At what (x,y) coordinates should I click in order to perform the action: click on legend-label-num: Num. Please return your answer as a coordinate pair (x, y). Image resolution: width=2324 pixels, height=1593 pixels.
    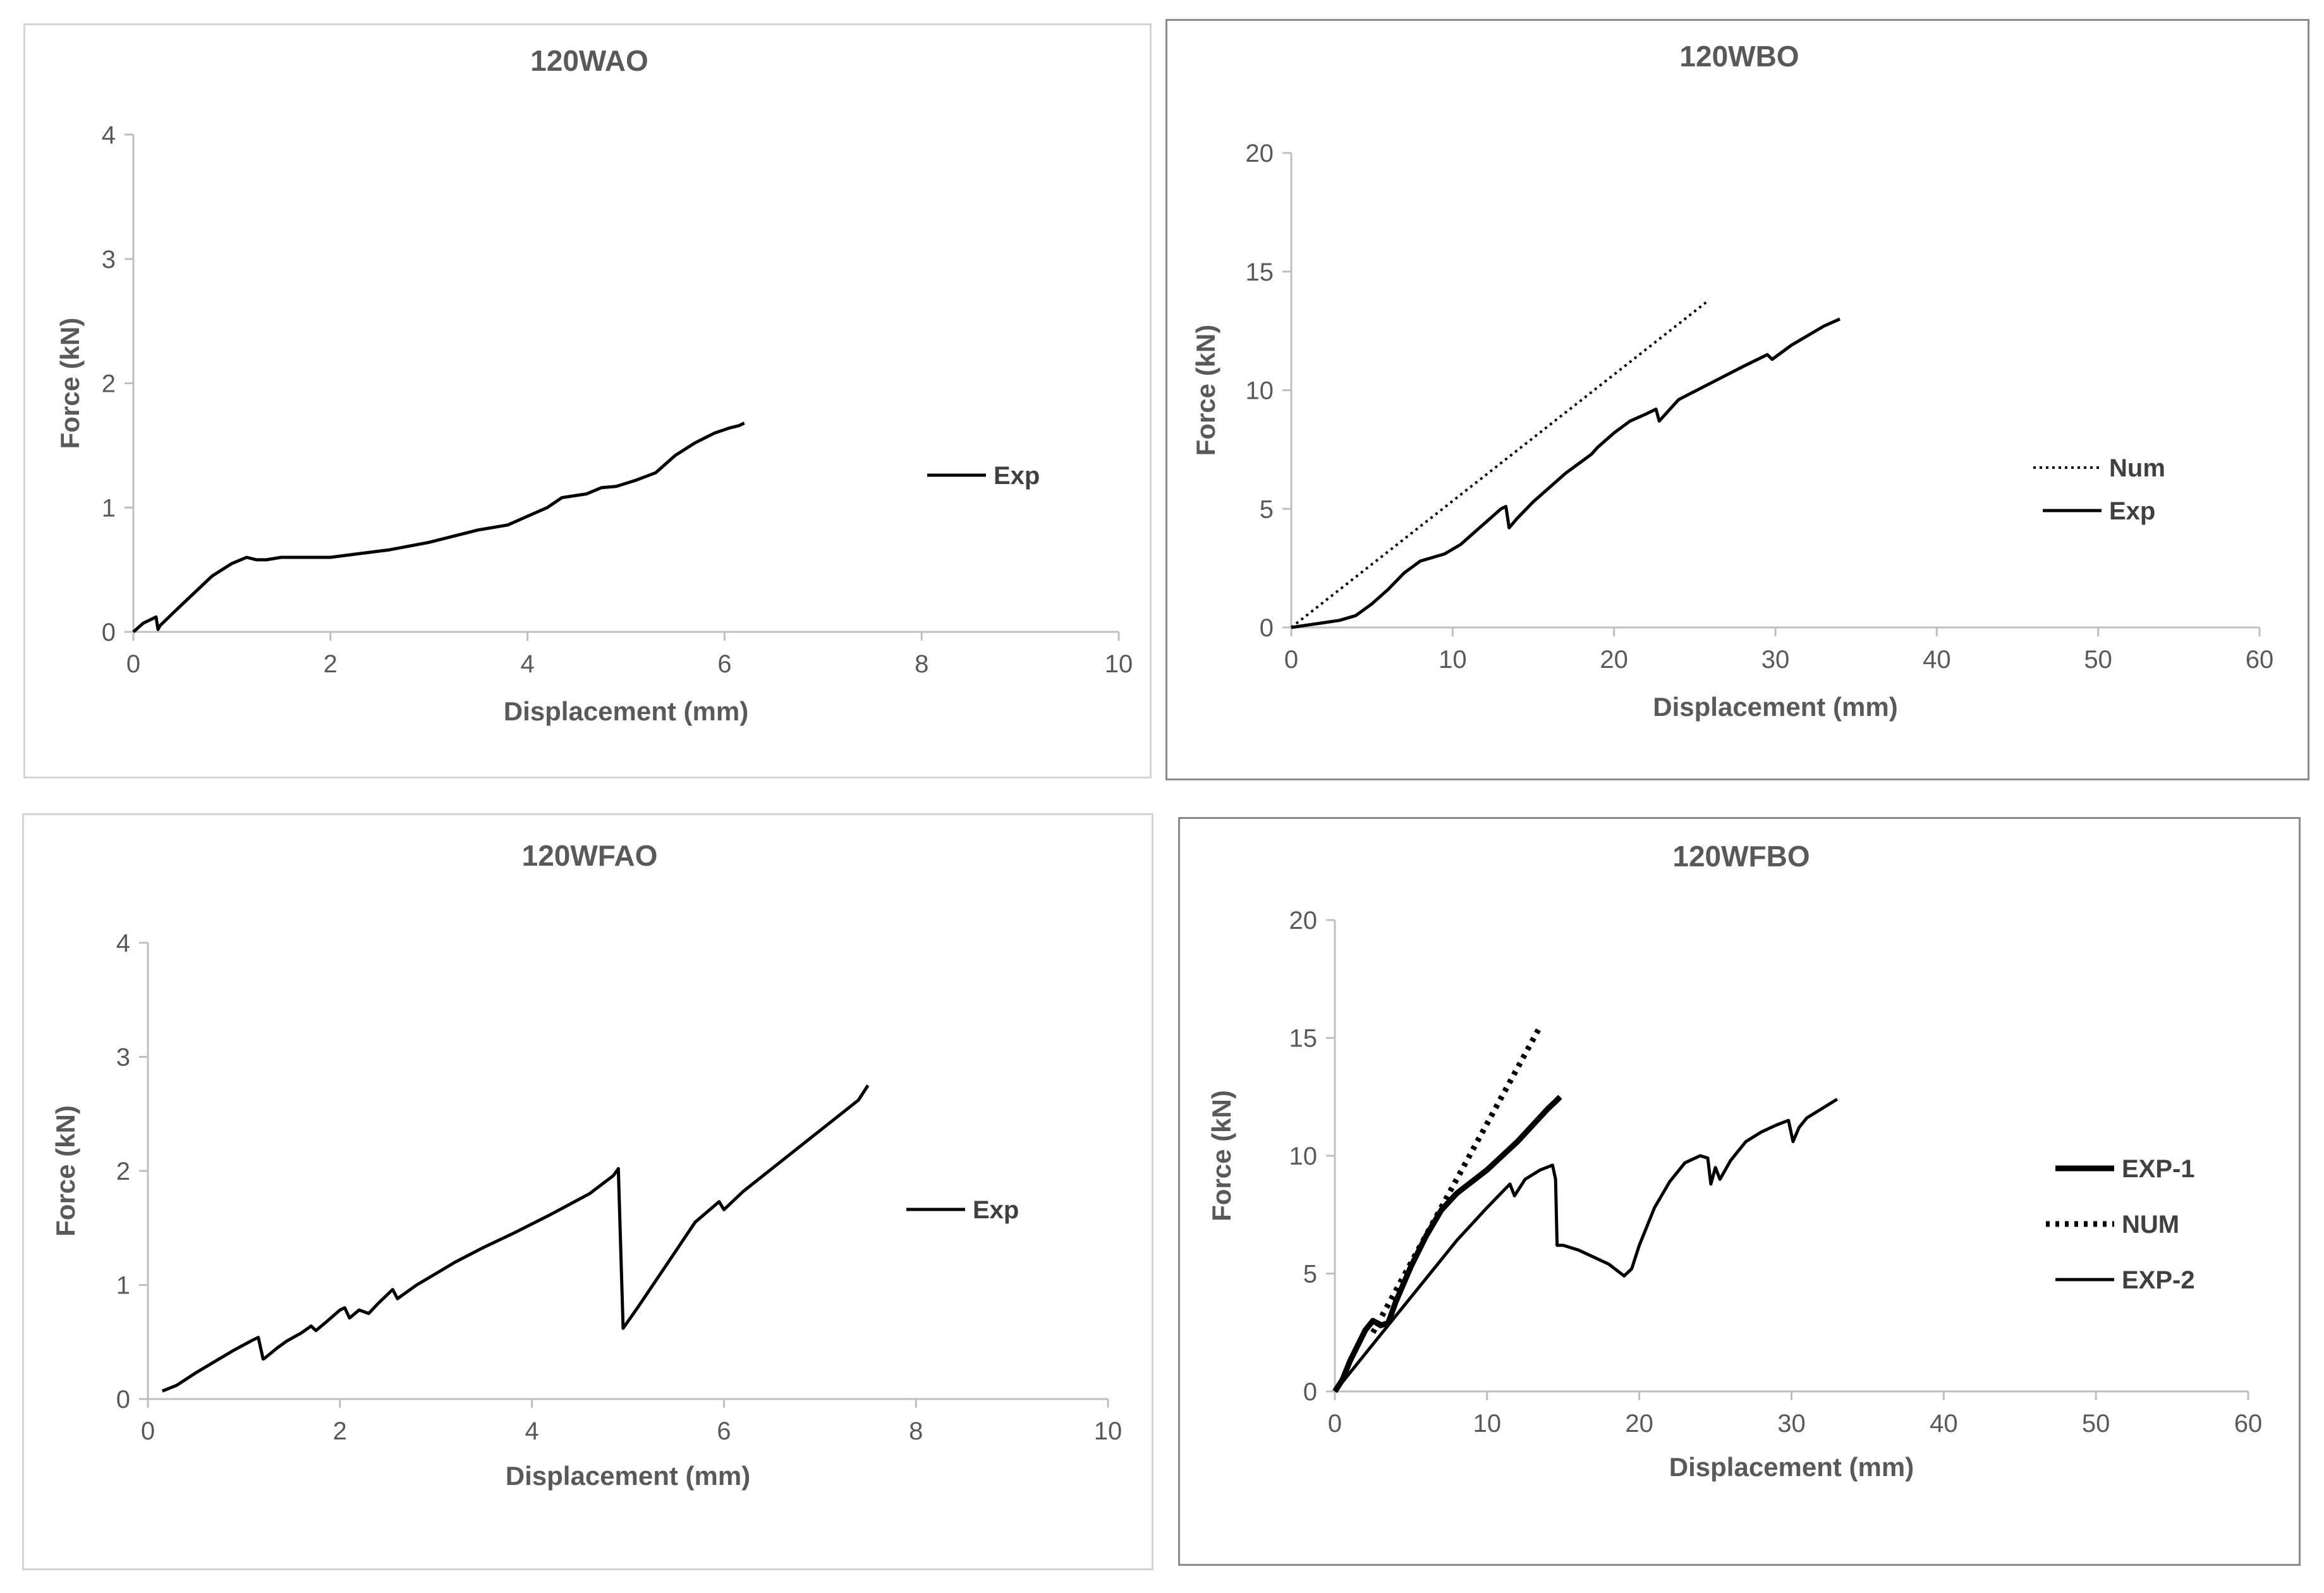
    Looking at the image, I should click on (2137, 468).